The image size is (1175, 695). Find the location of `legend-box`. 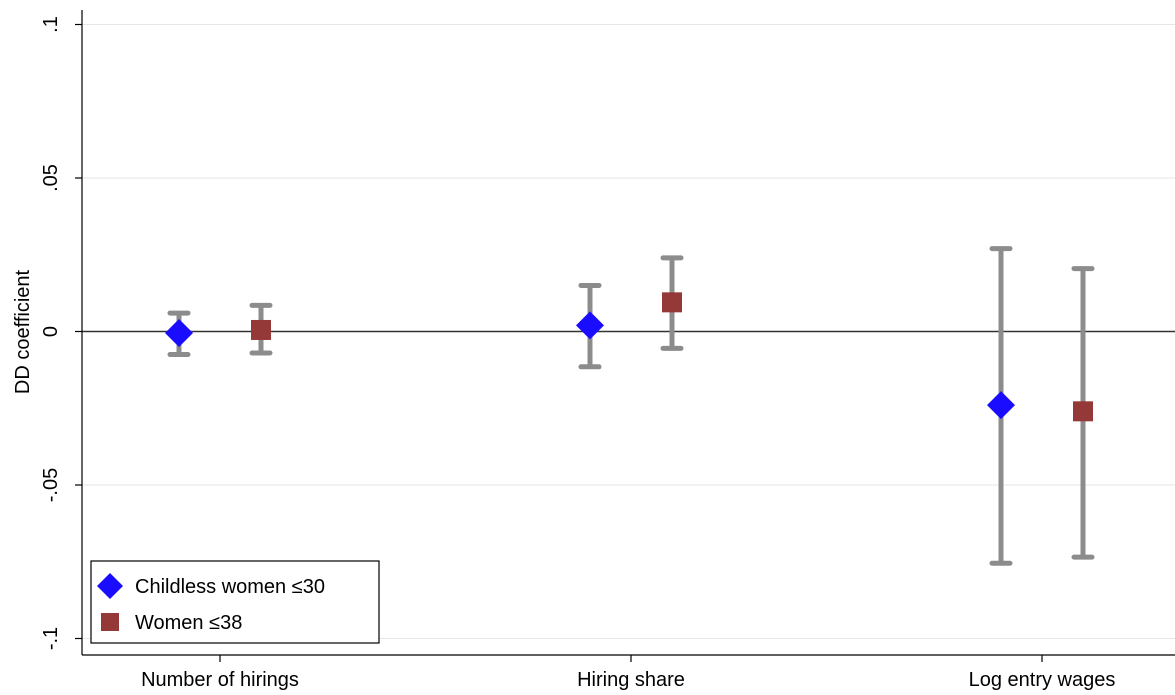

legend-box is located at coordinates (235, 602).